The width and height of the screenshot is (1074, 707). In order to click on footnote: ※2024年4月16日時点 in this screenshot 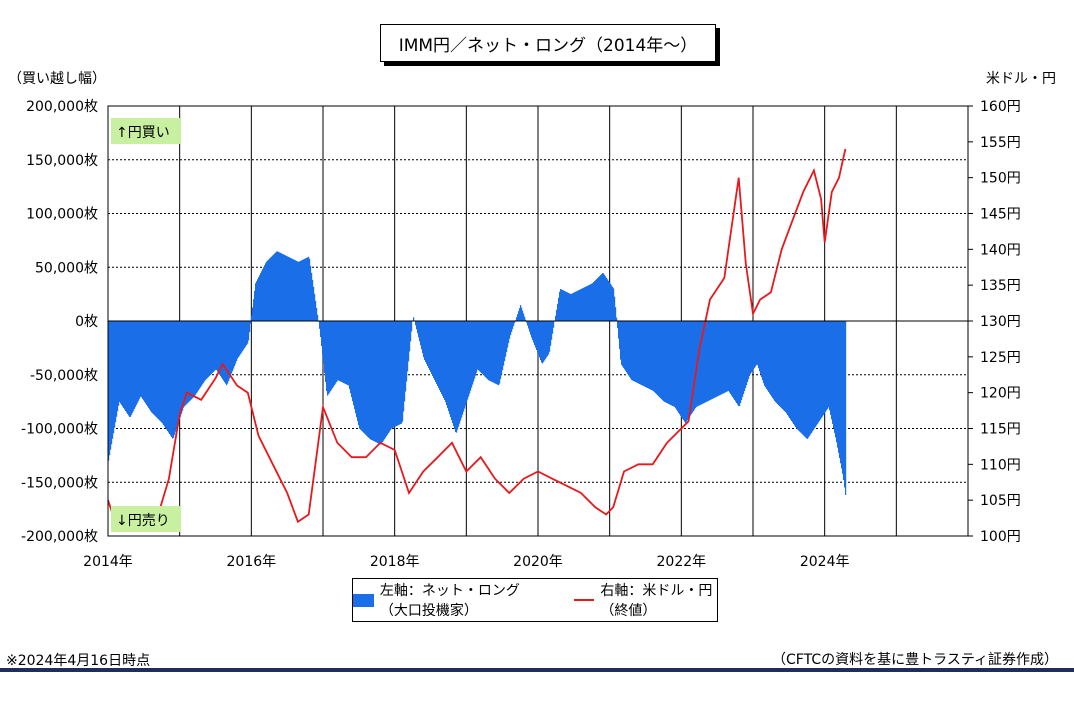, I will do `click(78, 661)`.